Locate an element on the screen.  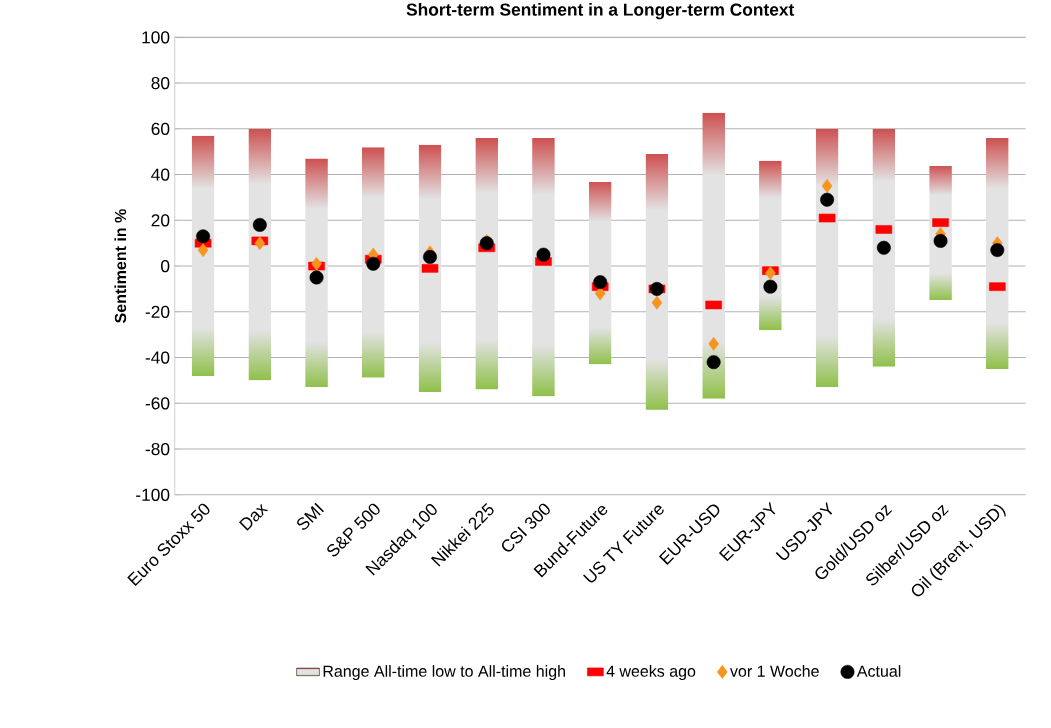
chart-title: Short-term Sentiment in a Longer-term Context is located at coordinates (600, 11).